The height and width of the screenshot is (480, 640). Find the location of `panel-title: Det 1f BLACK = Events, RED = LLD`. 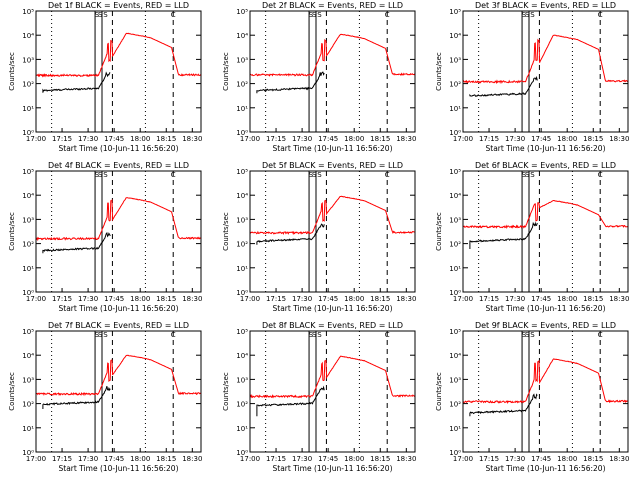

panel-title: Det 1f BLACK = Events, RED = LLD is located at coordinates (118, 5).